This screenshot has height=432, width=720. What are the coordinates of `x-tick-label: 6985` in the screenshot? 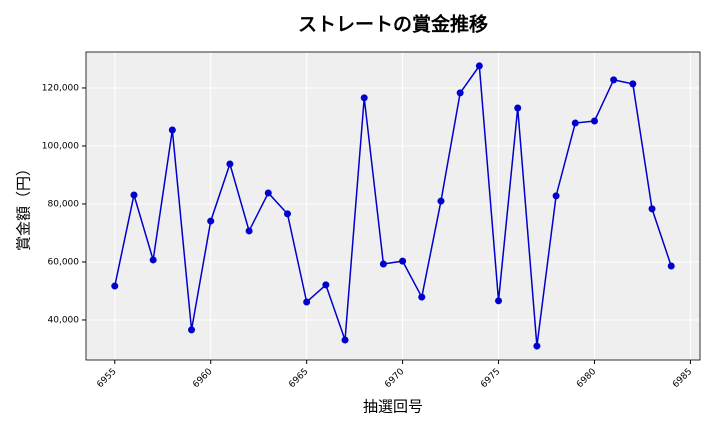 It's located at (682, 378).